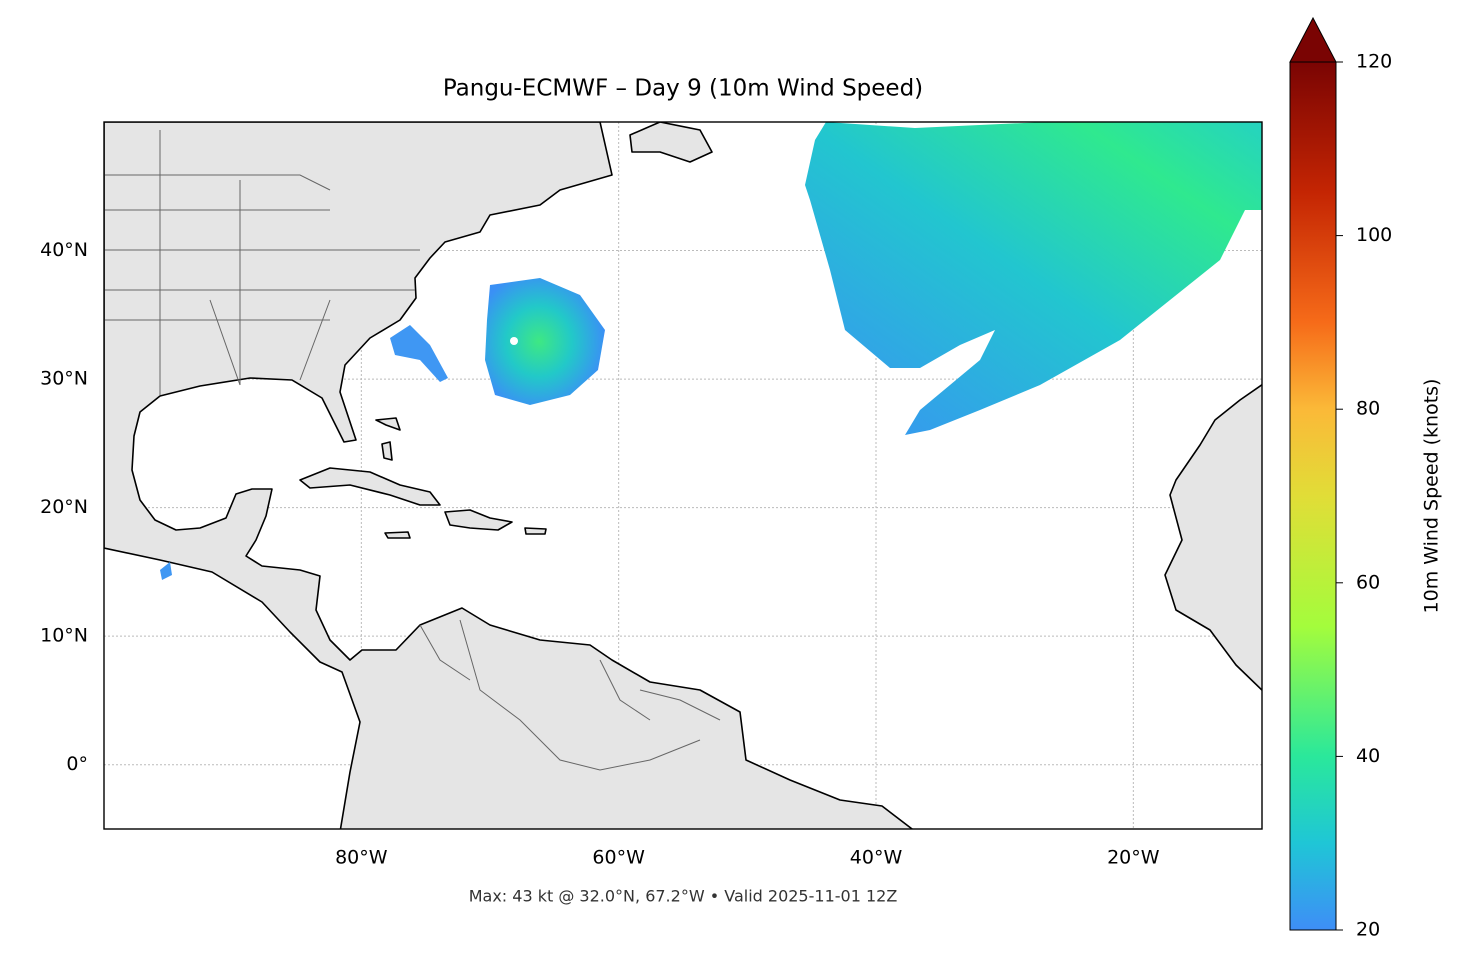 This screenshot has height=969, width=1466. Describe the element at coordinates (1340, 478) in the screenshot. I see `colorbar: 20 40 60 80 100 120` at that location.